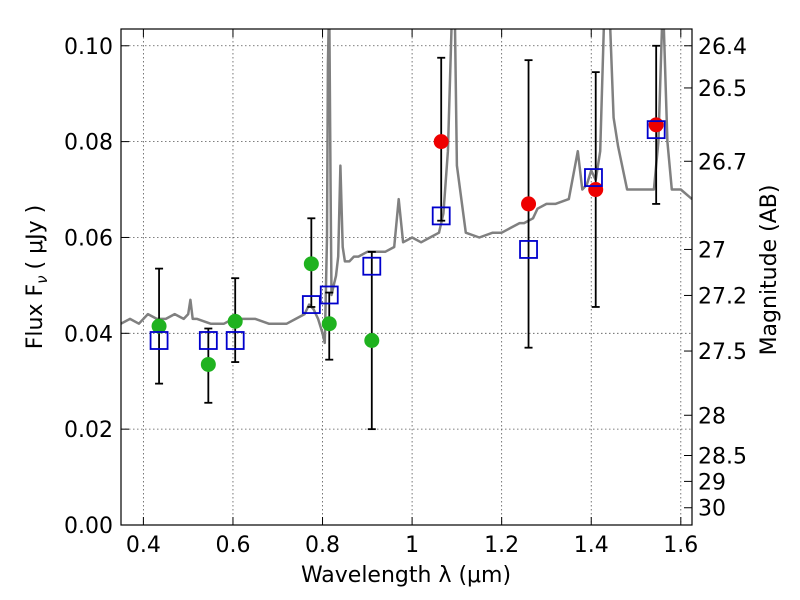 The image size is (800, 600). I want to click on y-tick-label: 0.02, so click(88, 430).